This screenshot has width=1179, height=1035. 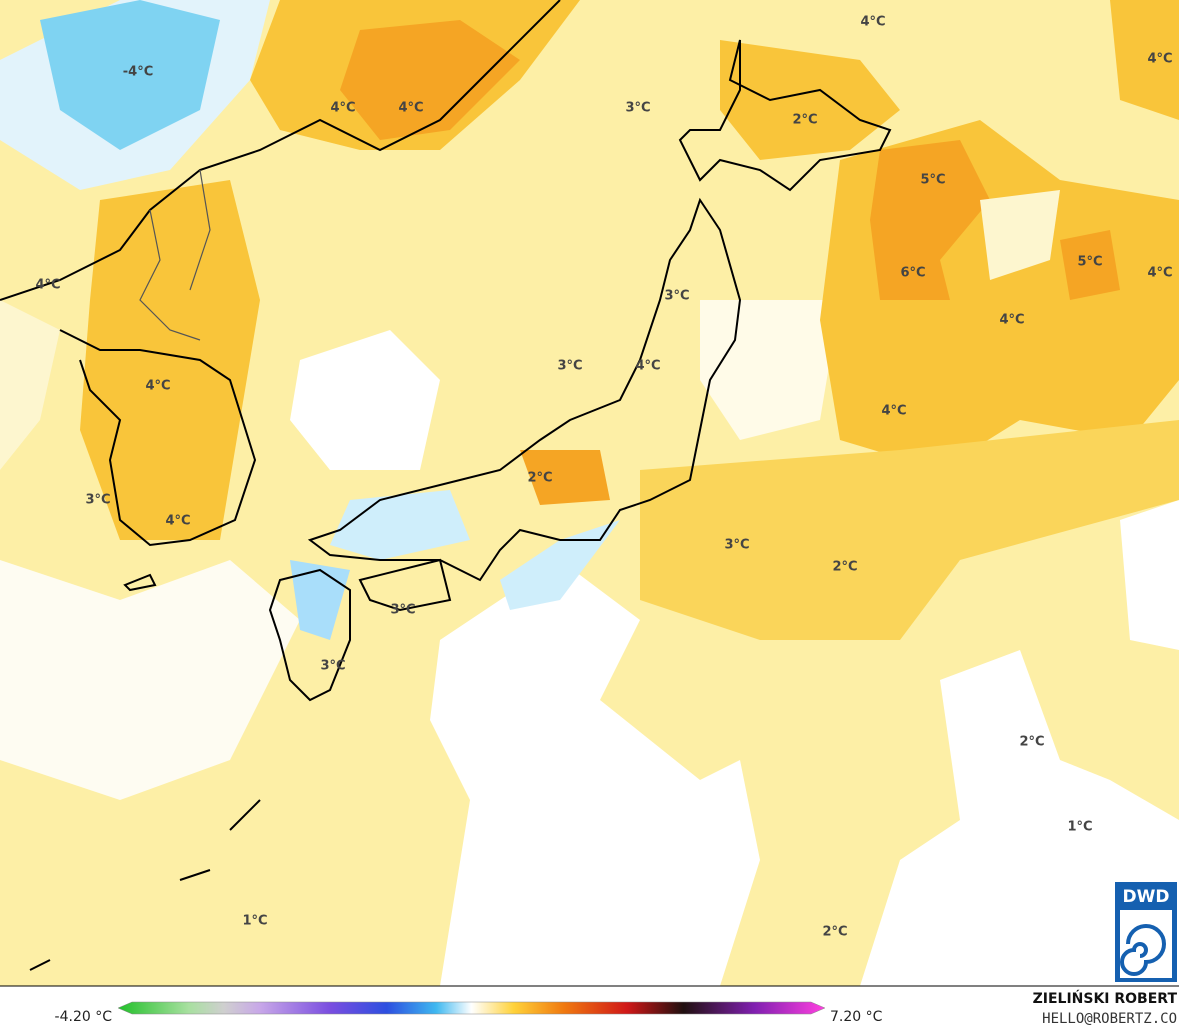 What do you see at coordinates (84, 1017) in the screenshot?
I see `legend-min: -4.20 °C` at bounding box center [84, 1017].